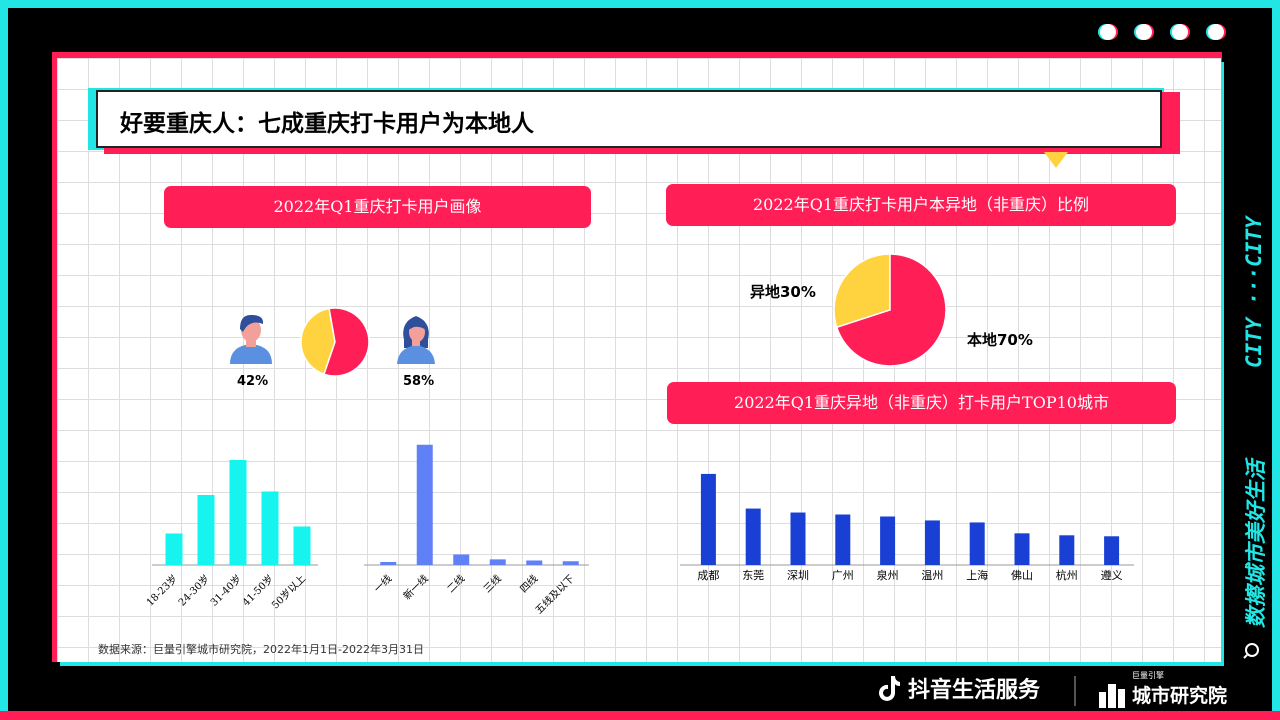  Describe the element at coordinates (1112, 550) in the screenshot. I see `bar-遵义` at that location.